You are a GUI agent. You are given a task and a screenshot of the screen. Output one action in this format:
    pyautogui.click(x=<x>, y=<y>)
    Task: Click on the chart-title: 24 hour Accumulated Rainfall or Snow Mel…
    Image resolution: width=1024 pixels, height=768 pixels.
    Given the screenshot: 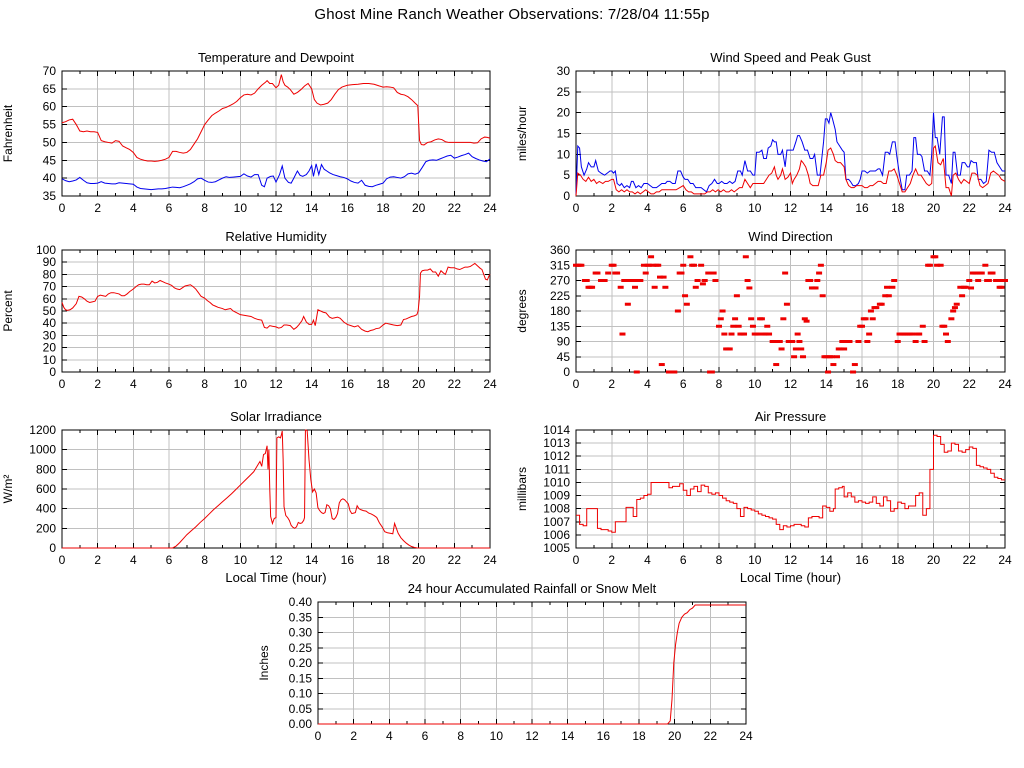 What is the action you would take?
    pyautogui.click(x=532, y=588)
    